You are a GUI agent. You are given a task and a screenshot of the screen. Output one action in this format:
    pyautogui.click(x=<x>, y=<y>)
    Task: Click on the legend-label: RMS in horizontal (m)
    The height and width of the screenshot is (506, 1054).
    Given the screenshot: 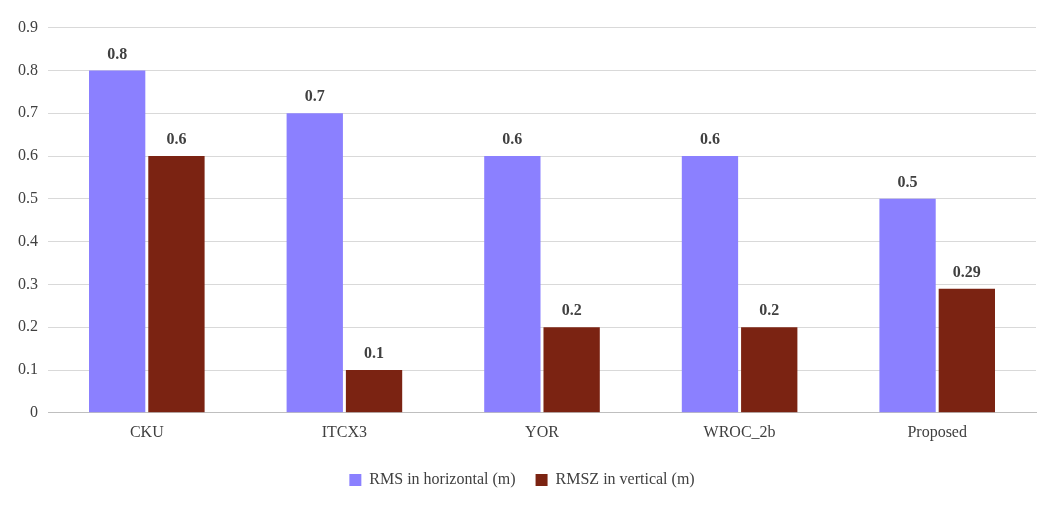 What is the action you would take?
    pyautogui.click(x=442, y=479)
    